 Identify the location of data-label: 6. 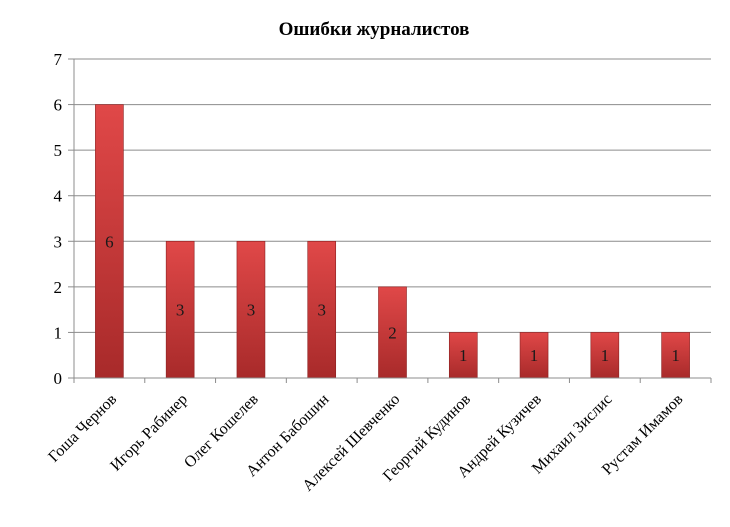
(109, 241).